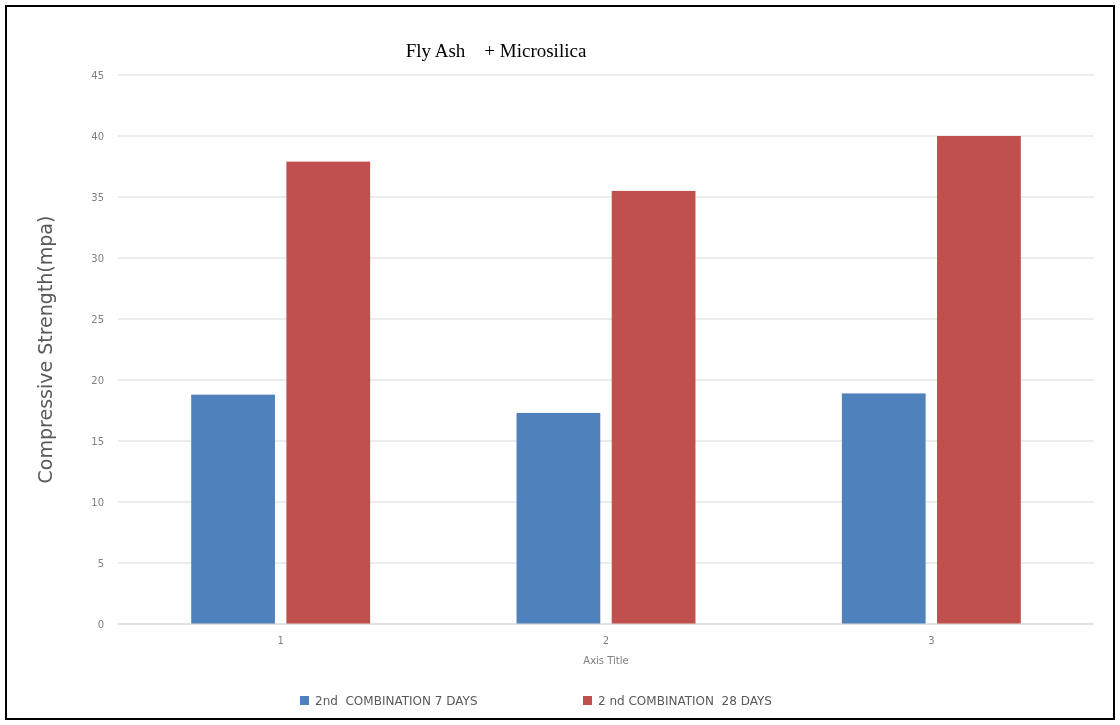  Describe the element at coordinates (97, 441) in the screenshot. I see `y-tick-label: 15` at that location.